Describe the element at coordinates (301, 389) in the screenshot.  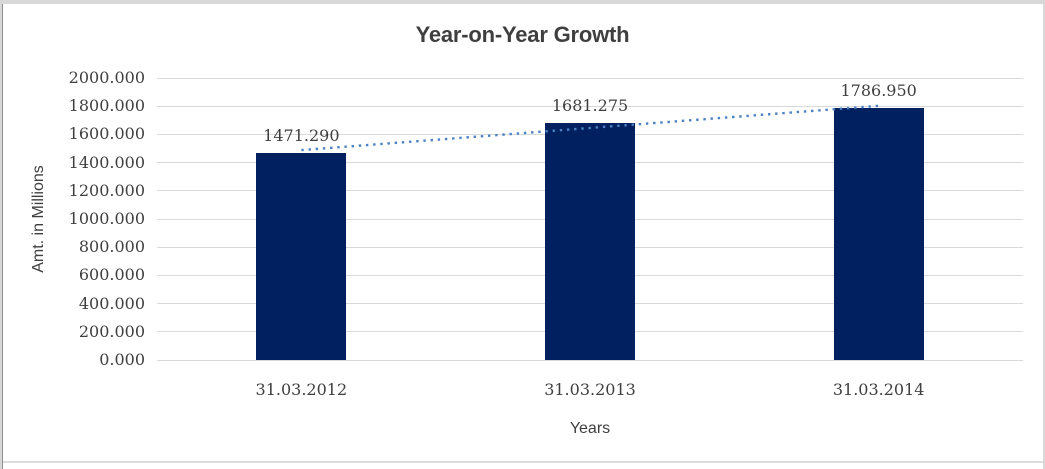
I see `x-tick-label: 31.03.2012` at that location.